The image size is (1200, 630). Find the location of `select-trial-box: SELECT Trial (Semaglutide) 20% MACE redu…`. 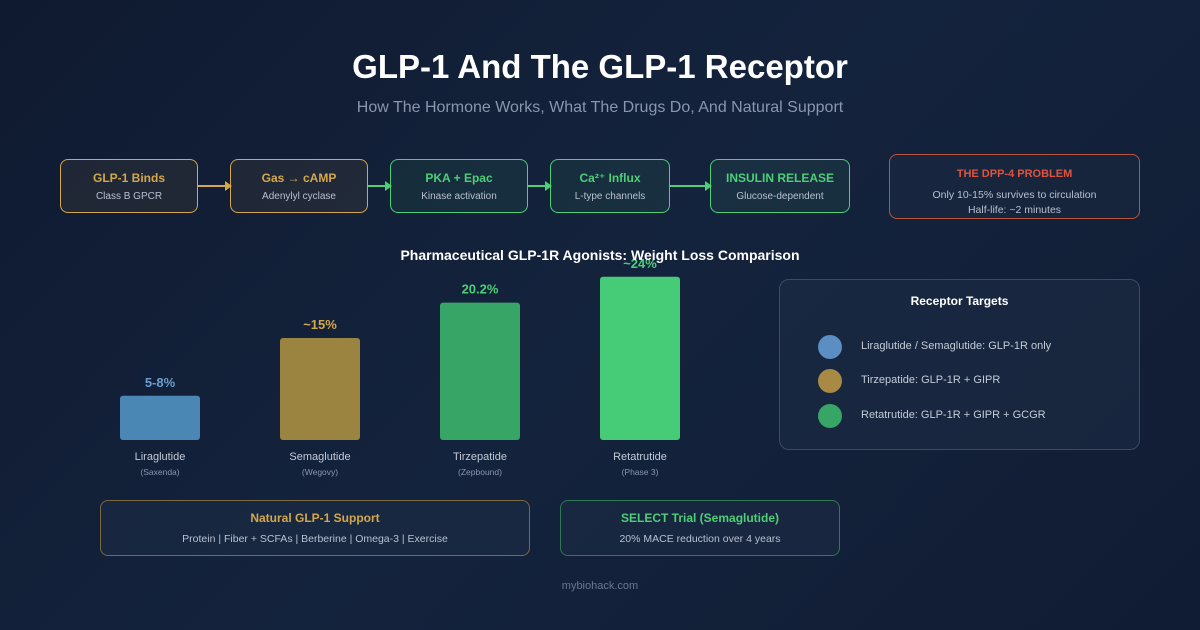

select-trial-box: SELECT Trial (Semaglutide) 20% MACE redu… is located at coordinates (700, 528).